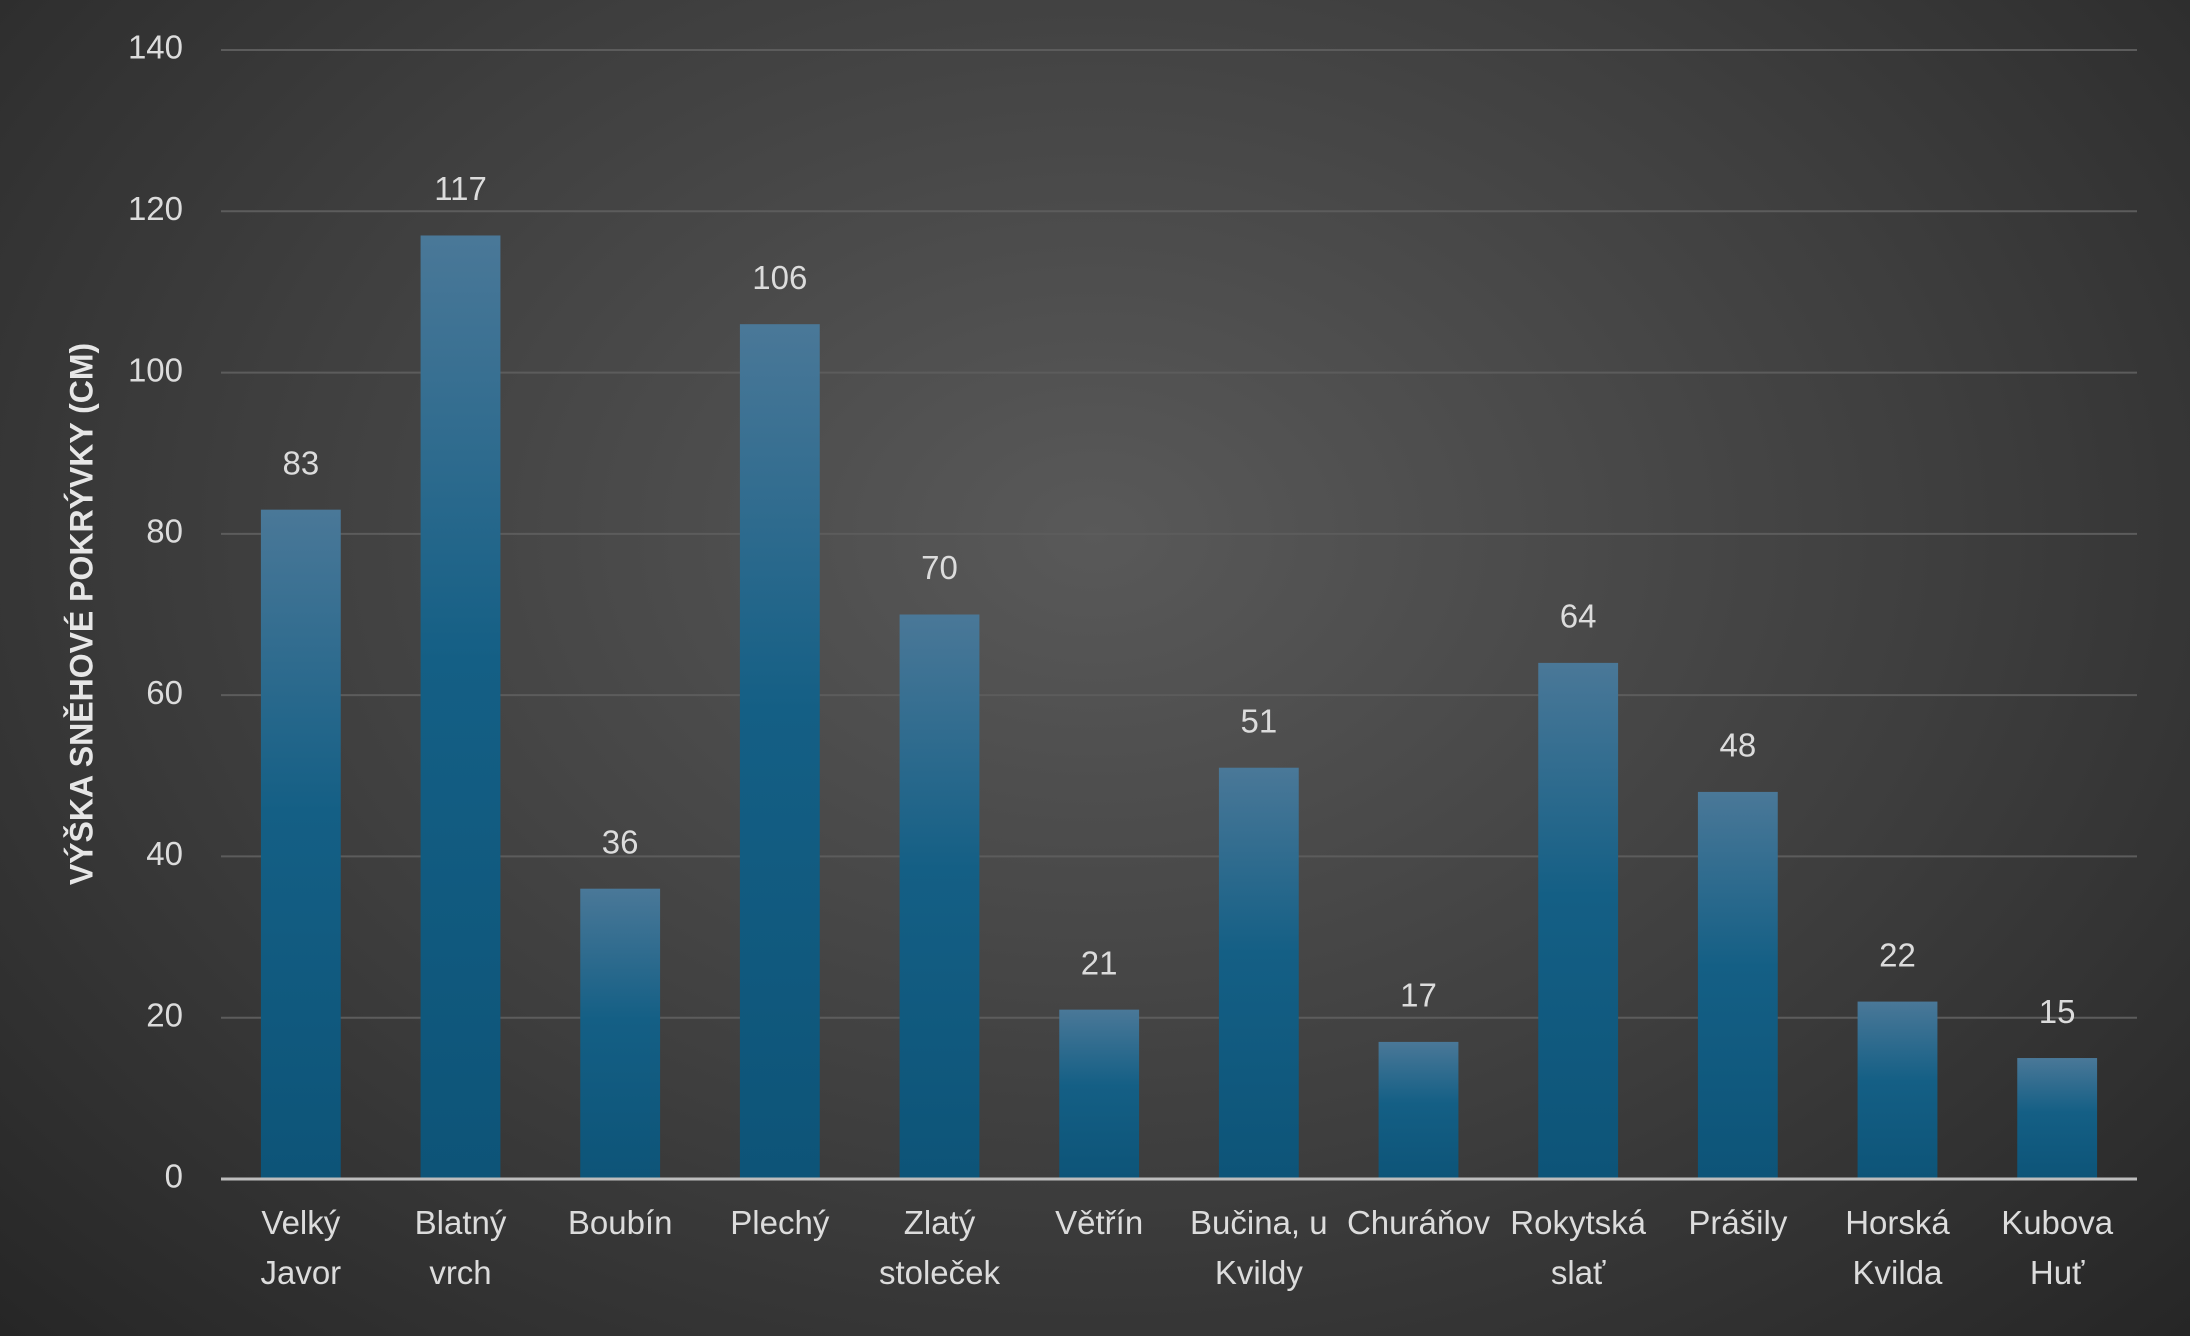  What do you see at coordinates (1738, 1222) in the screenshot?
I see `x-tick-label: Prášily` at bounding box center [1738, 1222].